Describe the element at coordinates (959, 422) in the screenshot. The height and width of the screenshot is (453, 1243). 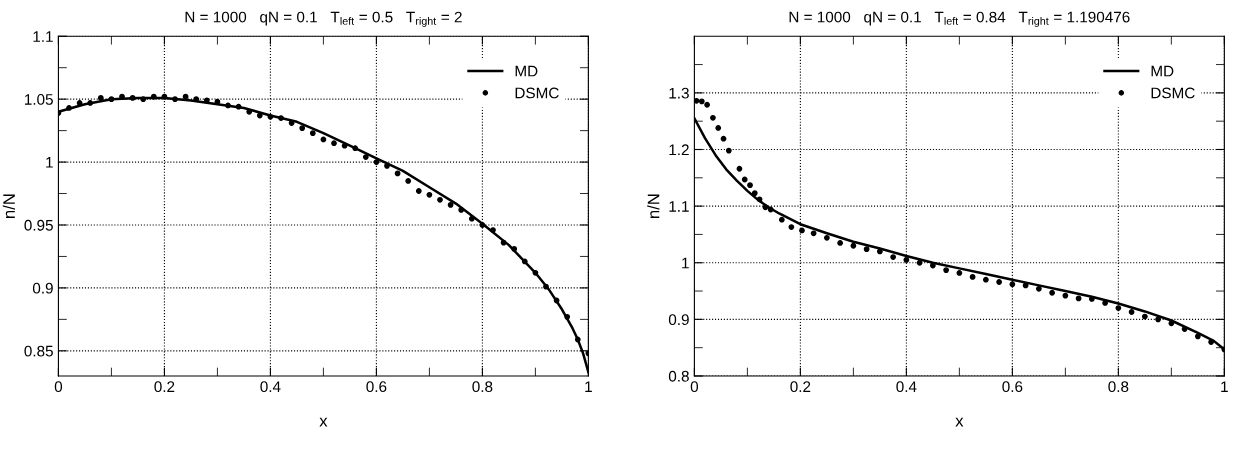
I see `x-axis-title: x` at that location.